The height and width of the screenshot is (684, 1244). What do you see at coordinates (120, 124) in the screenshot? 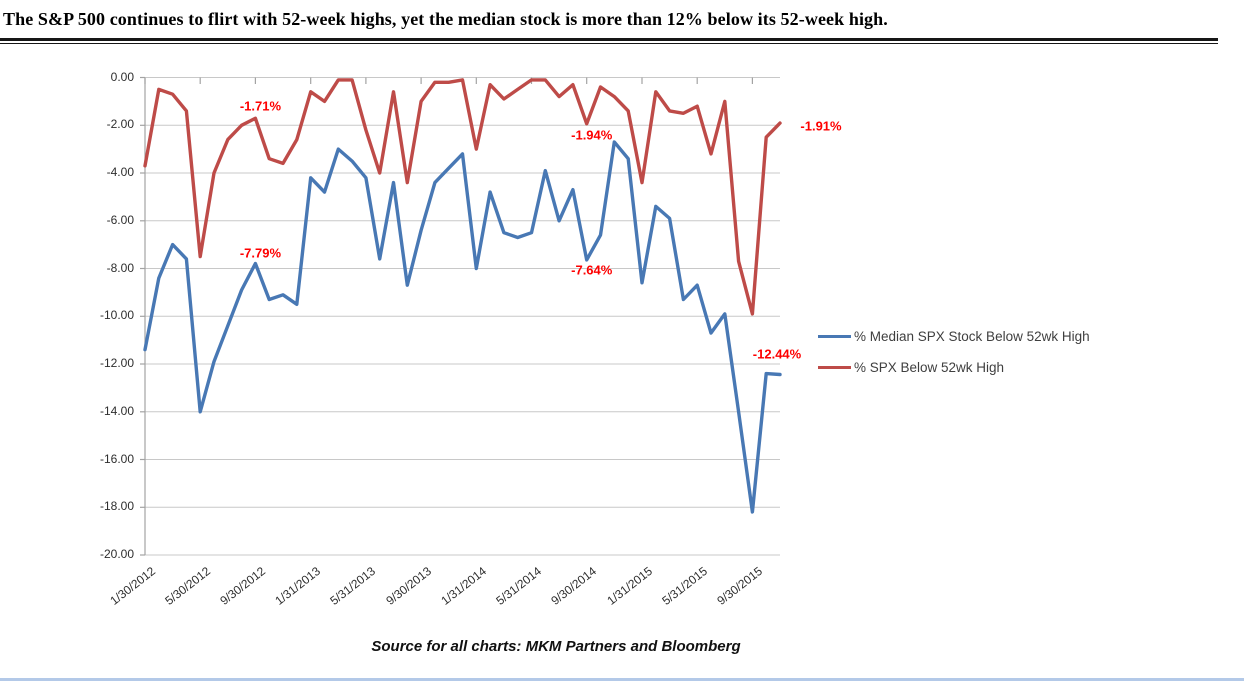
I see `y-axis-tick-label: -2.00` at bounding box center [120, 124].